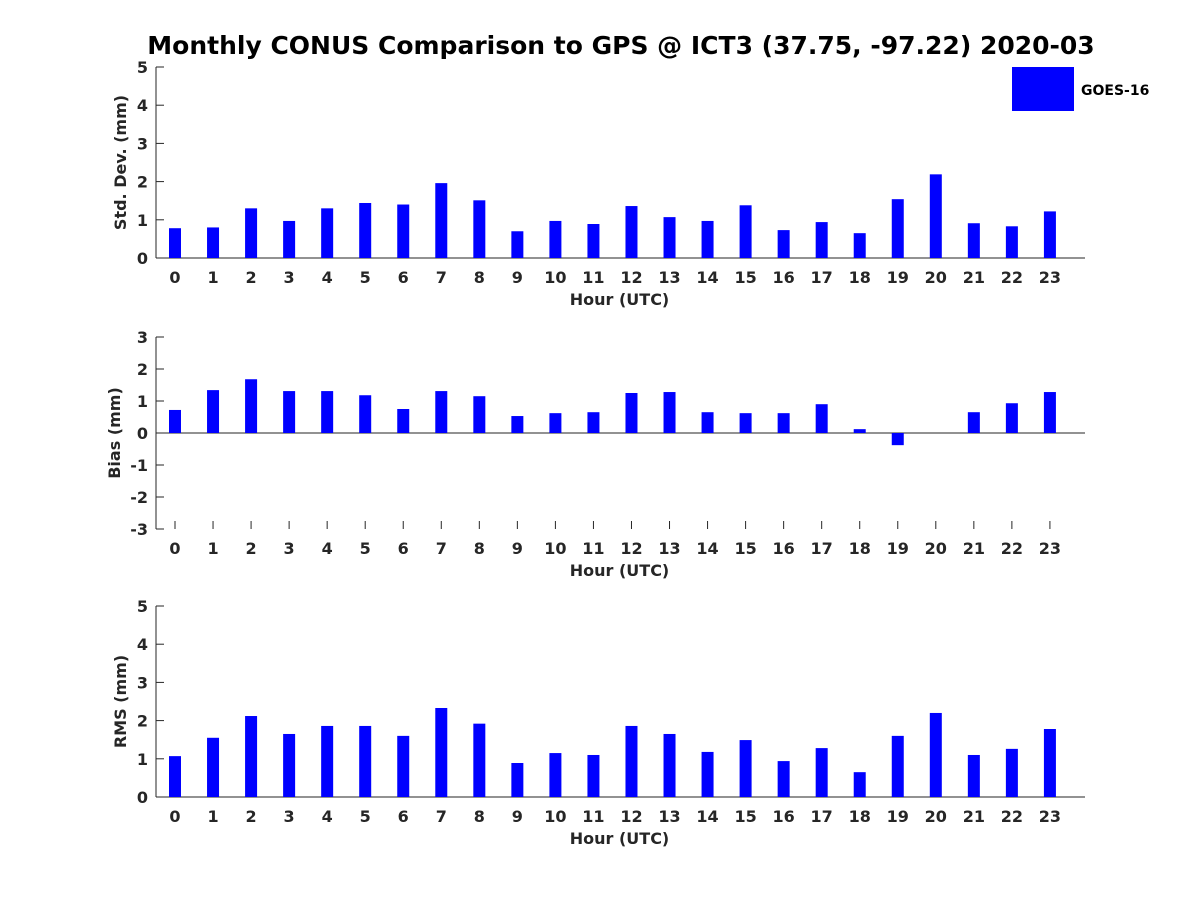  What do you see at coordinates (974, 548) in the screenshot?
I see `x-tick-label: 21` at bounding box center [974, 548].